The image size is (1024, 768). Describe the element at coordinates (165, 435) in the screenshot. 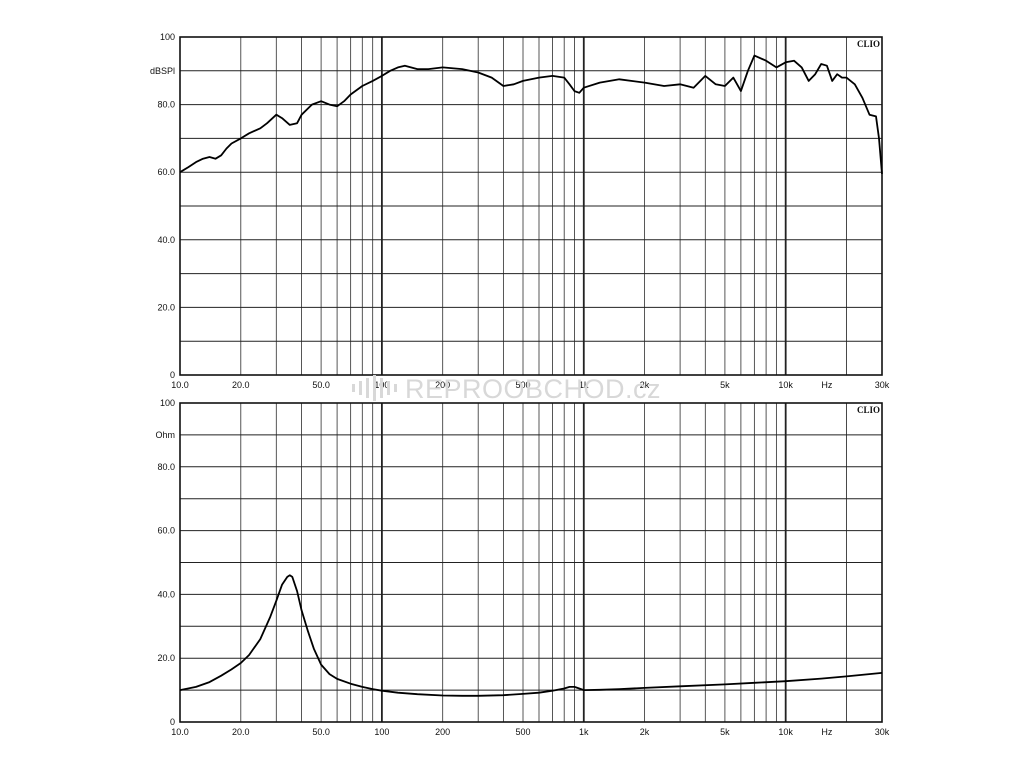

I see `y-axis-label: Ohm` at that location.